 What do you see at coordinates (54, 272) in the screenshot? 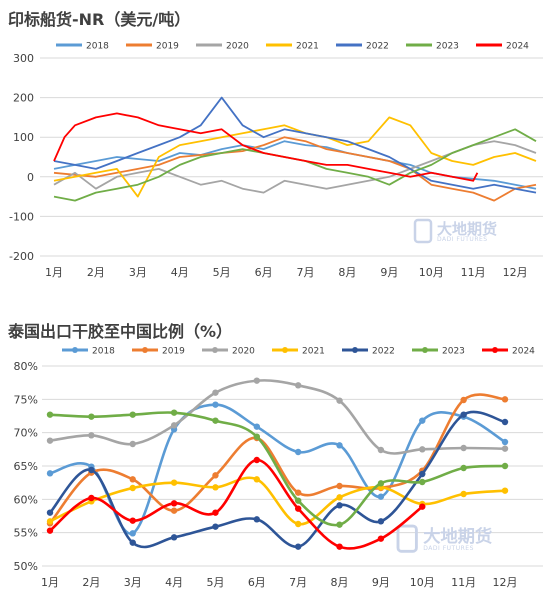
I see `x-tick-label: 1月` at bounding box center [54, 272].